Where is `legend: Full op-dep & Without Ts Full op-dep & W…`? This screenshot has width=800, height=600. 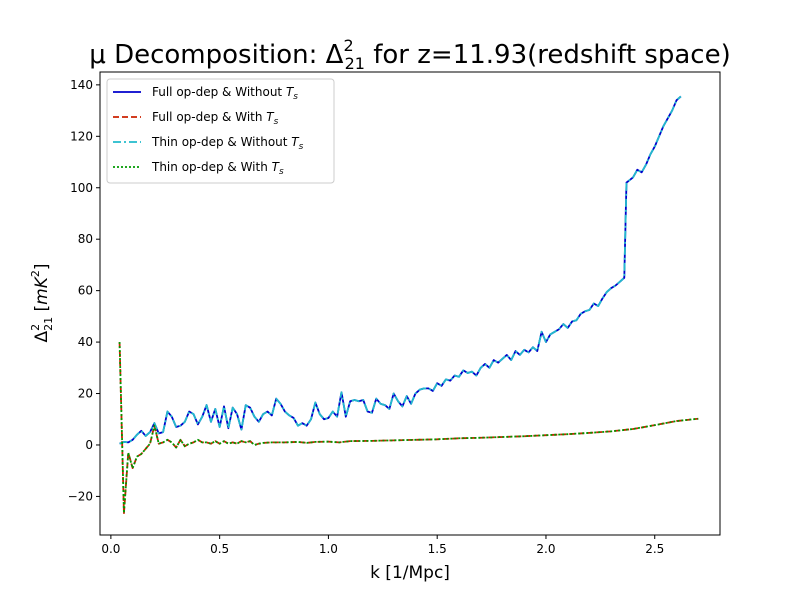
legend: Full op-dep & Without Ts Full op-dep & W… is located at coordinates (220, 131).